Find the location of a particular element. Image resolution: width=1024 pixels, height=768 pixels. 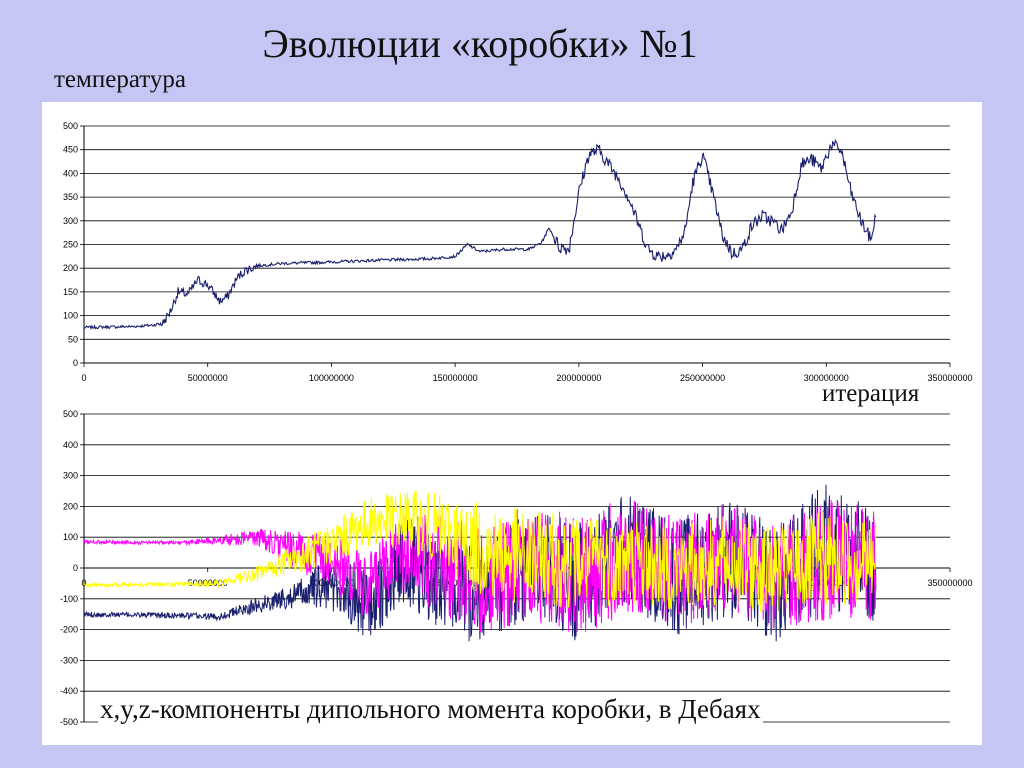

x-tick-label: 250000000 is located at coordinates (702, 378).